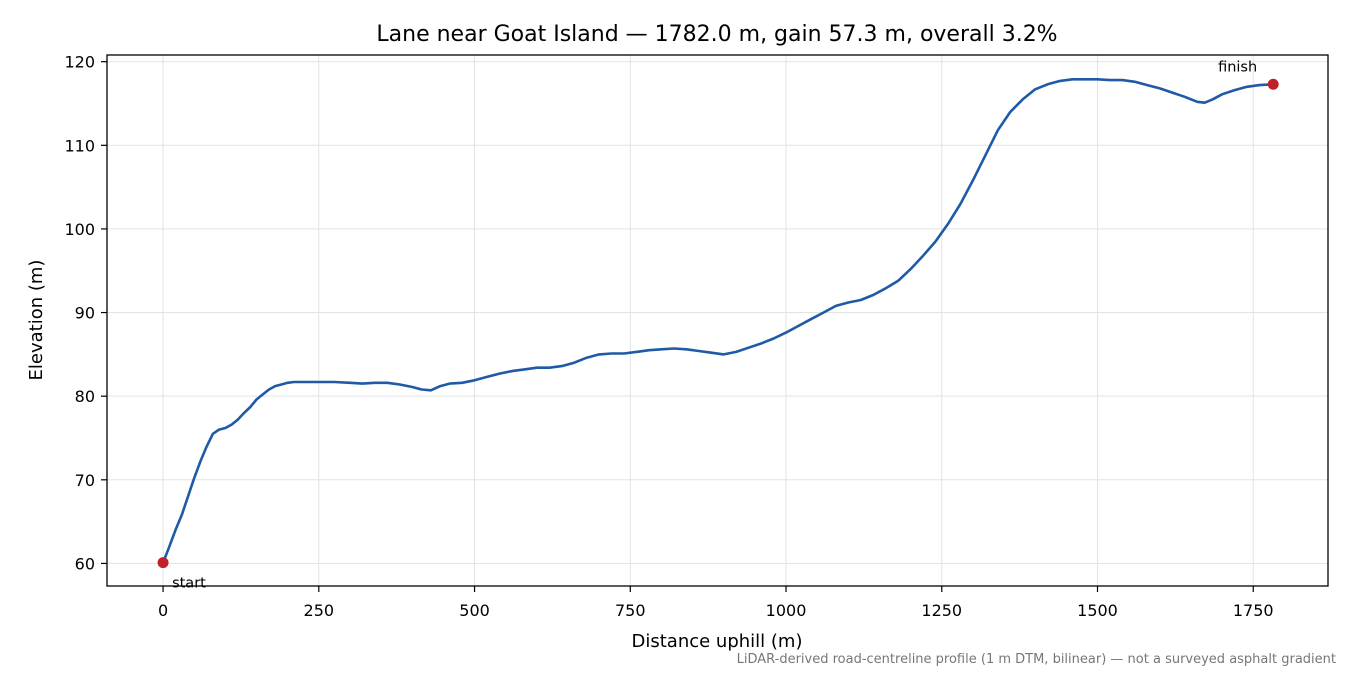 Image resolution: width=1350 pixels, height=675 pixels. I want to click on x-tick-label: 250, so click(319, 610).